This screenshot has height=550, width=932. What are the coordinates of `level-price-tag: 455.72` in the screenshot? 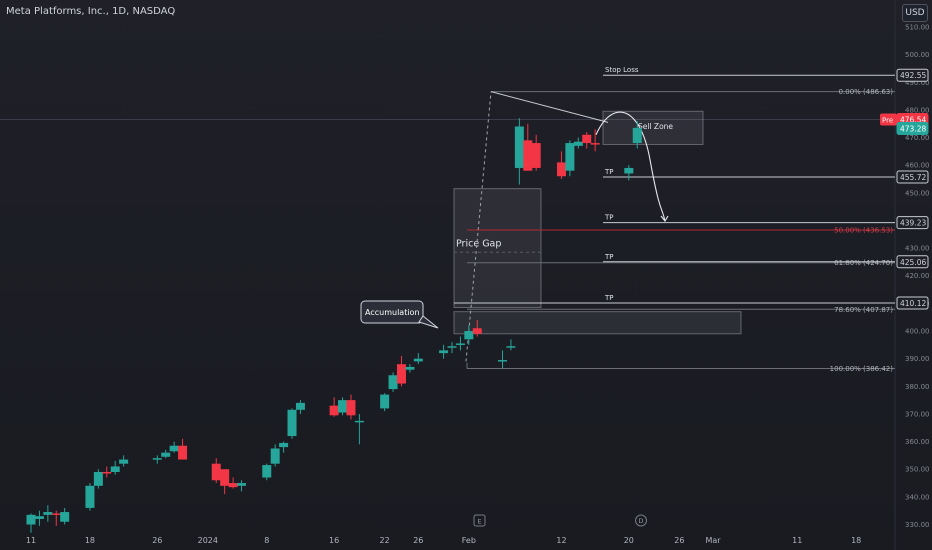 It's located at (913, 177).